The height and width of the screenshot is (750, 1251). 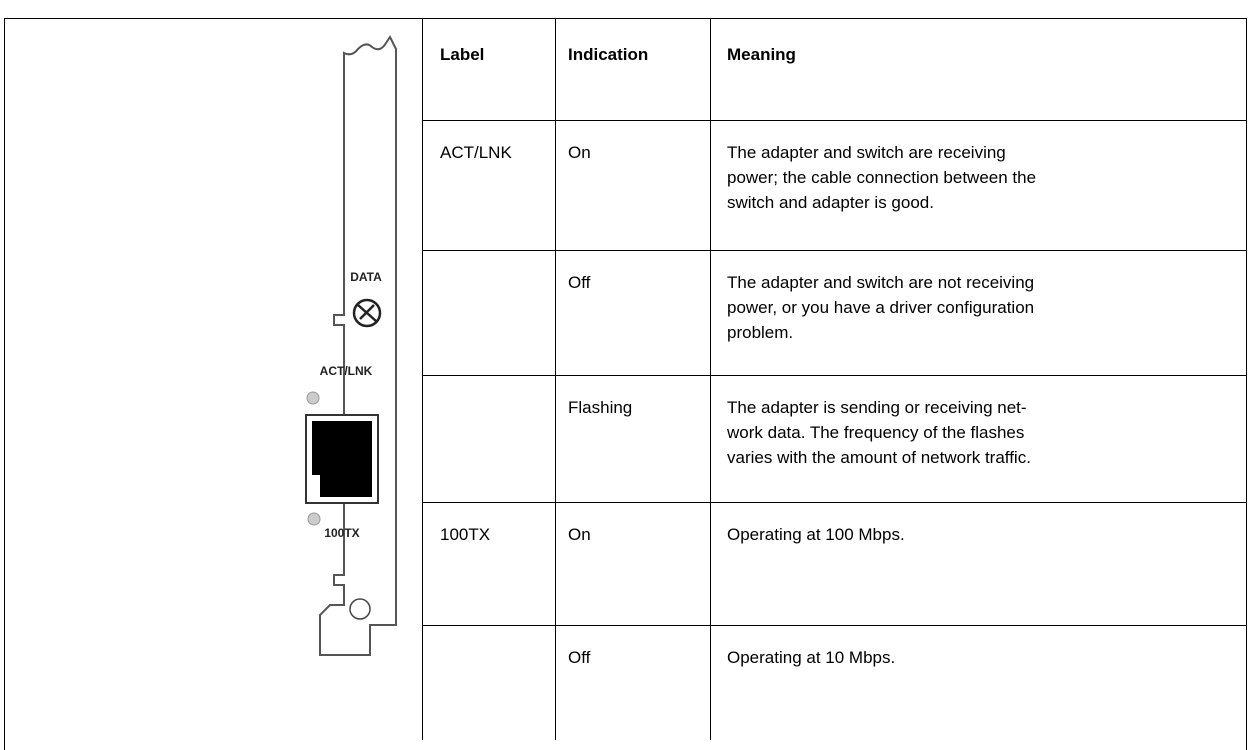 I want to click on border-top, so click(x=625, y=18).